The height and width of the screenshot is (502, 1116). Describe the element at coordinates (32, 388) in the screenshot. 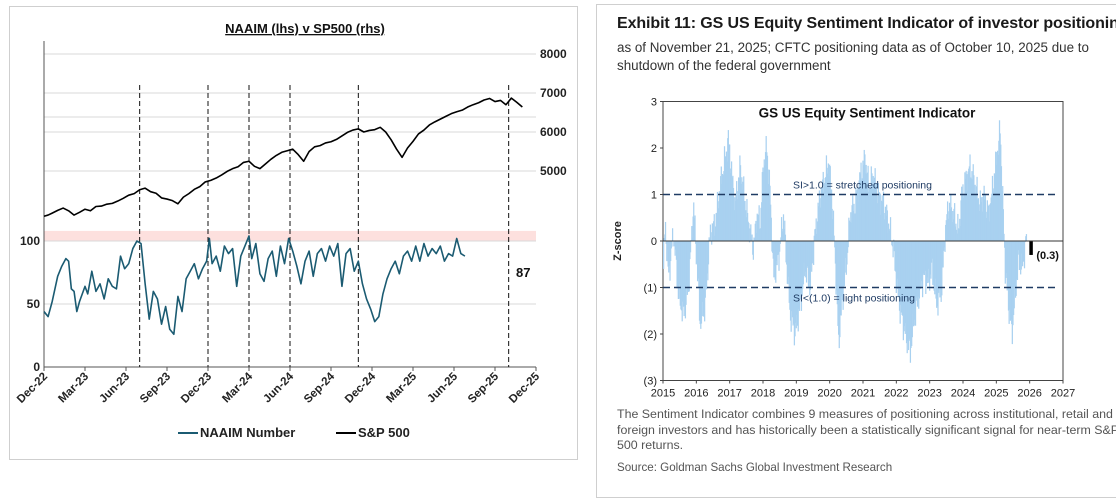

I see `x-tick-label: Dec-22` at that location.